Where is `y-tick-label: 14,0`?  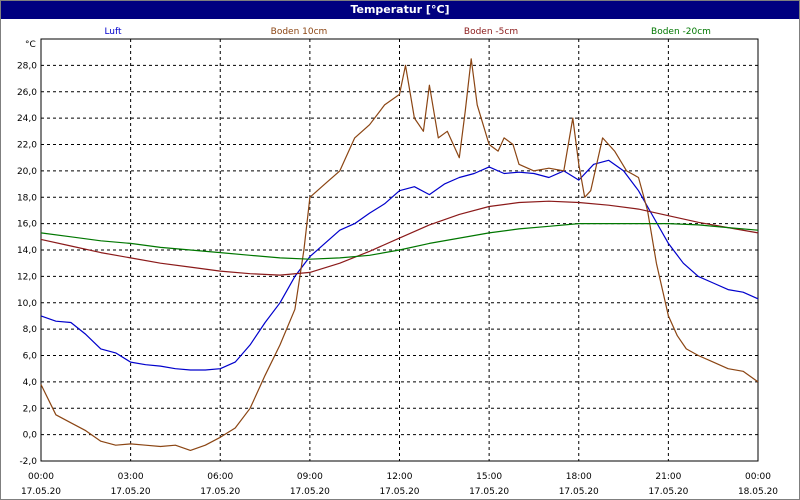
y-tick-label: 14,0 is located at coordinates (27, 251).